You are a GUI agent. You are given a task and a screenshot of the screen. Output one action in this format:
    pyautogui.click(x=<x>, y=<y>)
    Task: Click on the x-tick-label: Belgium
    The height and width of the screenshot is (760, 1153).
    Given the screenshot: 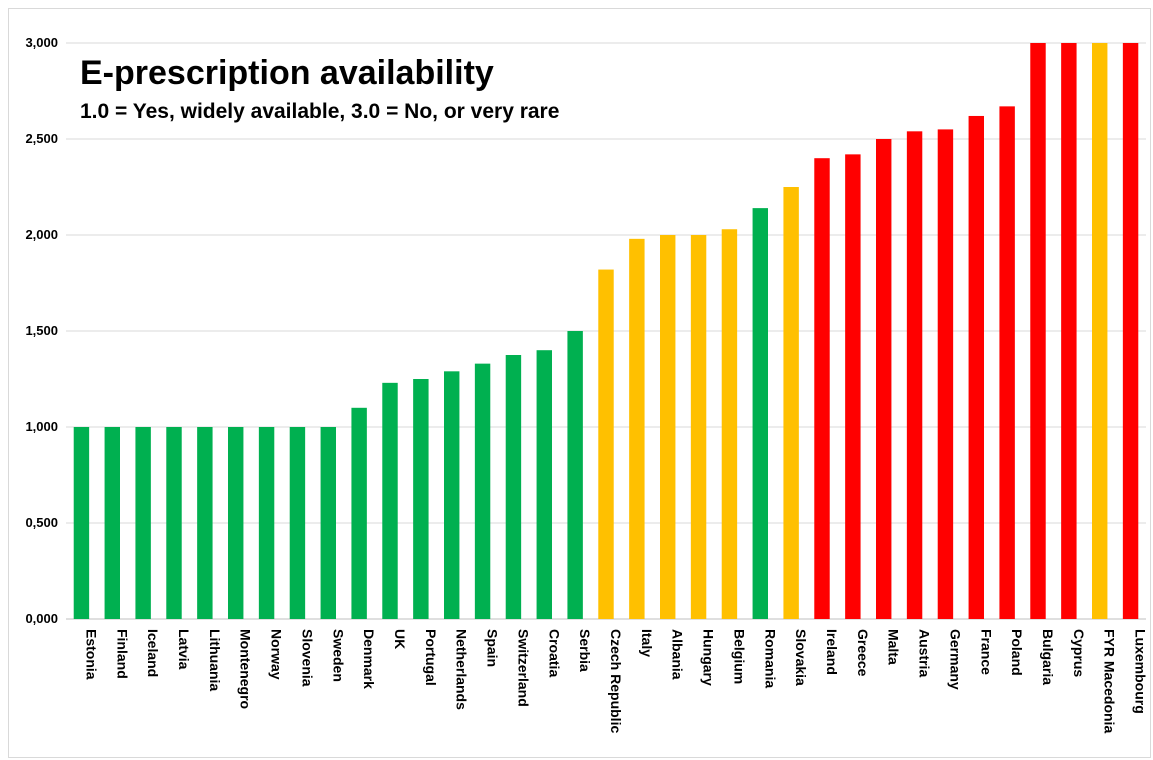 What is the action you would take?
    pyautogui.click(x=739, y=656)
    